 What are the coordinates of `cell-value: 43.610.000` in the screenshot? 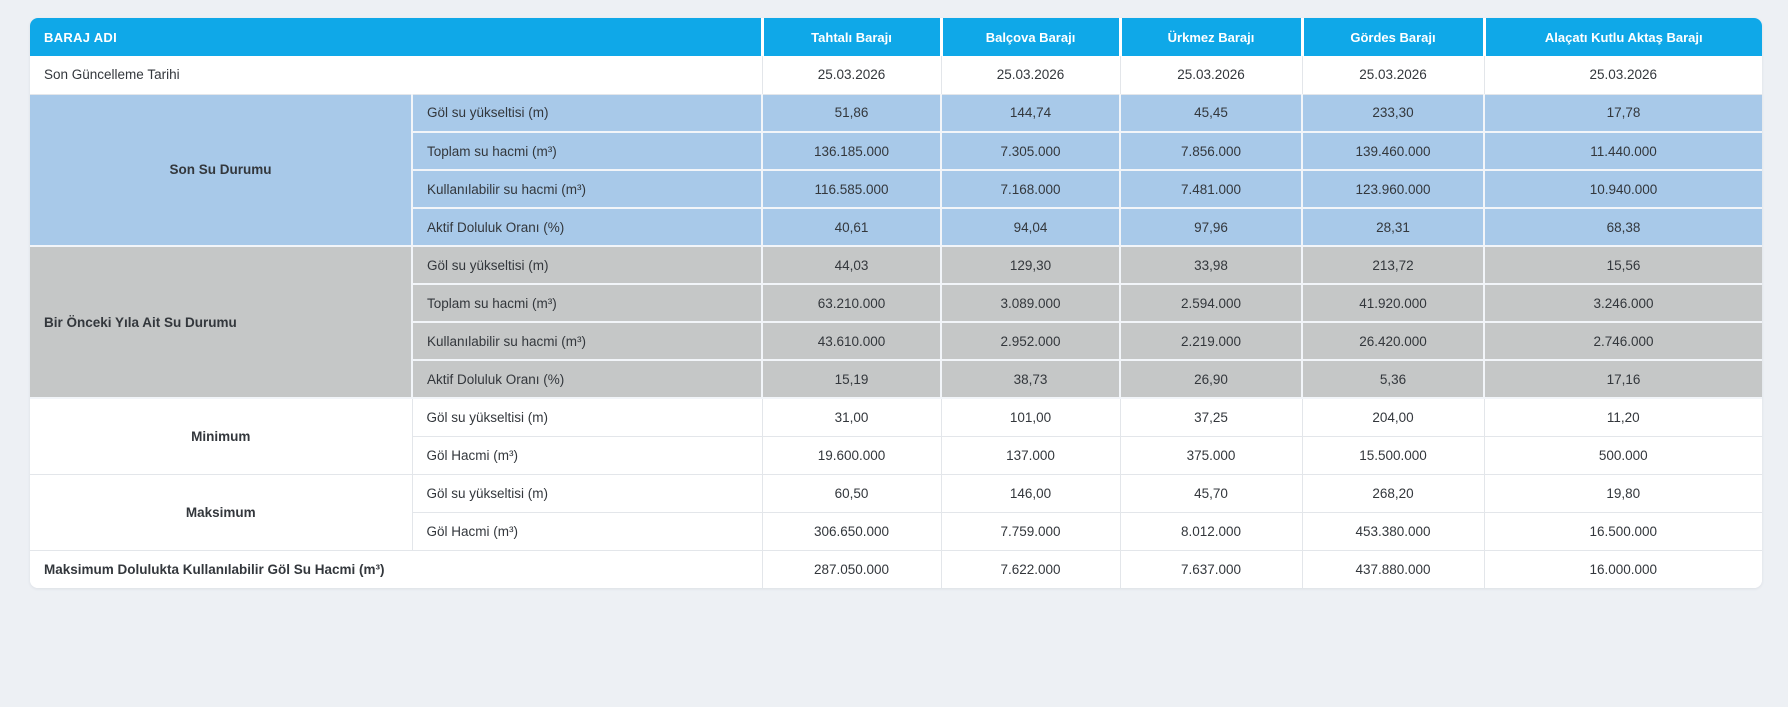 It's located at (852, 341).